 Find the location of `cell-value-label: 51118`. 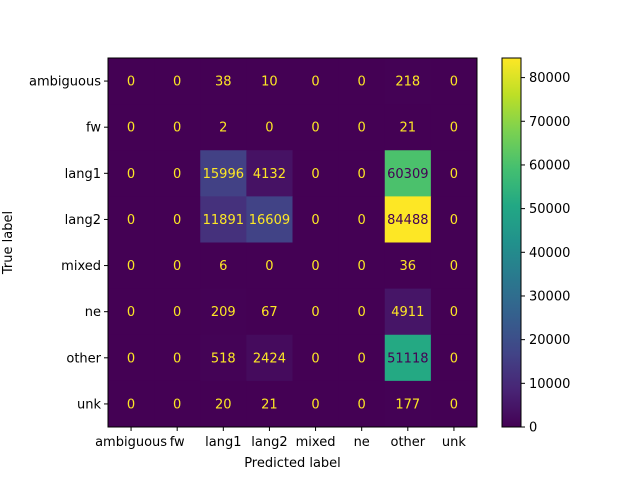

cell-value-label: 51118 is located at coordinates (407, 358).